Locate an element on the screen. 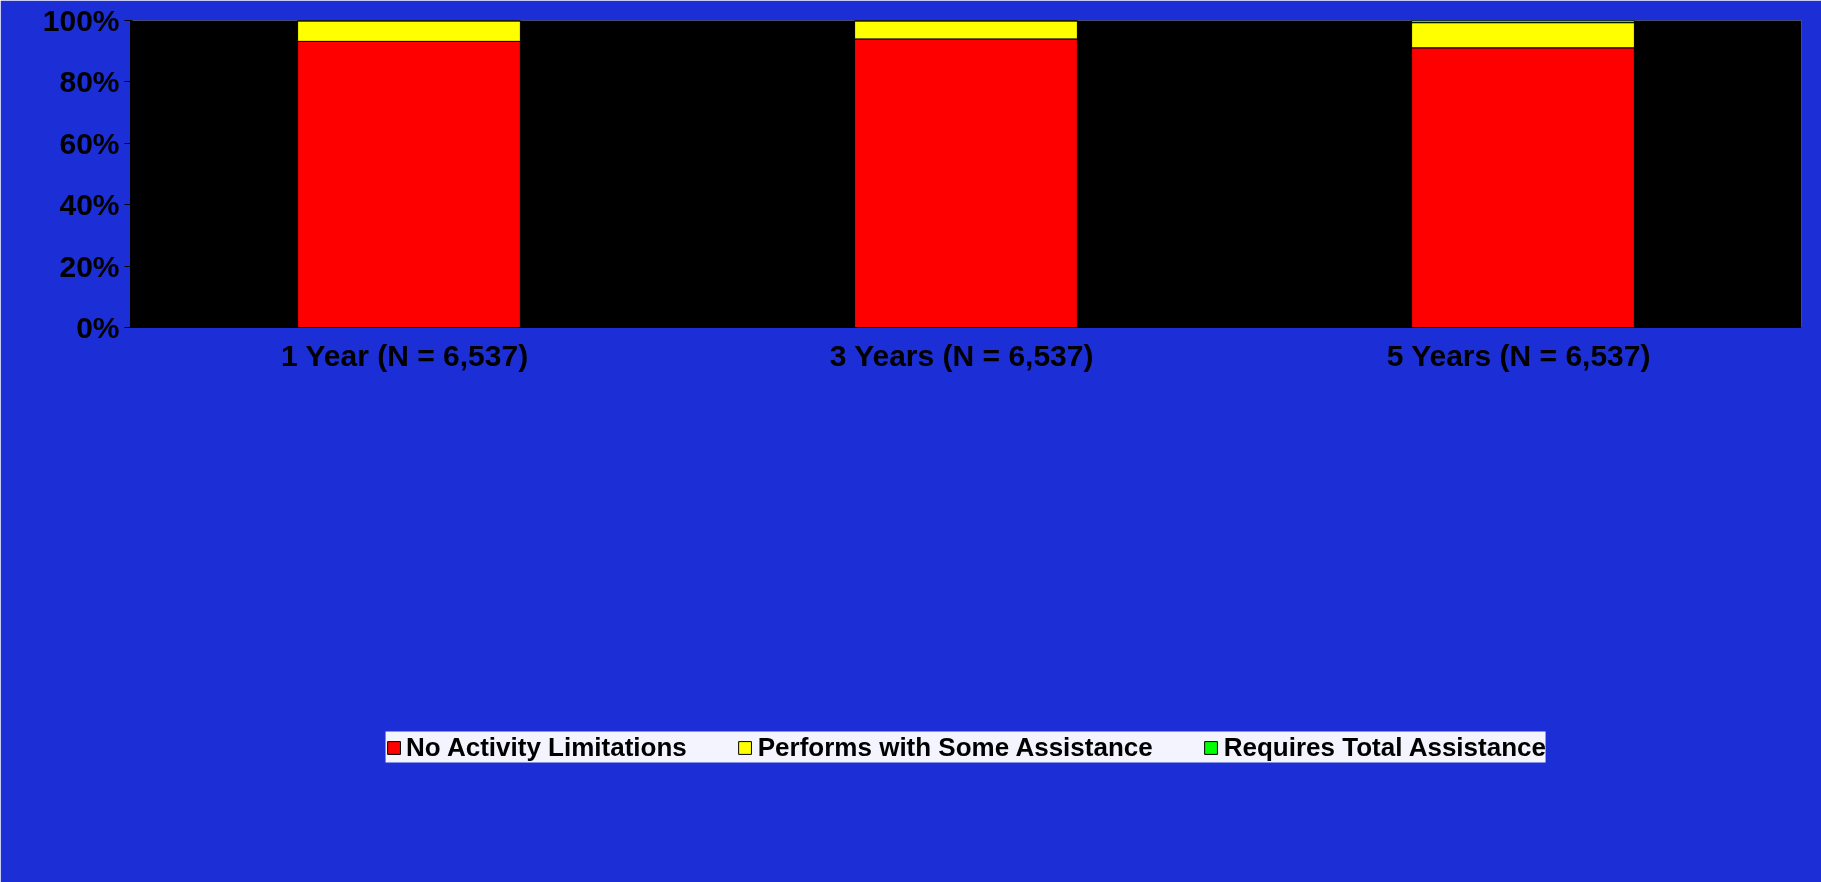 The image size is (1821, 882). legend-label: Performs with Some Assistance is located at coordinates (955, 747).